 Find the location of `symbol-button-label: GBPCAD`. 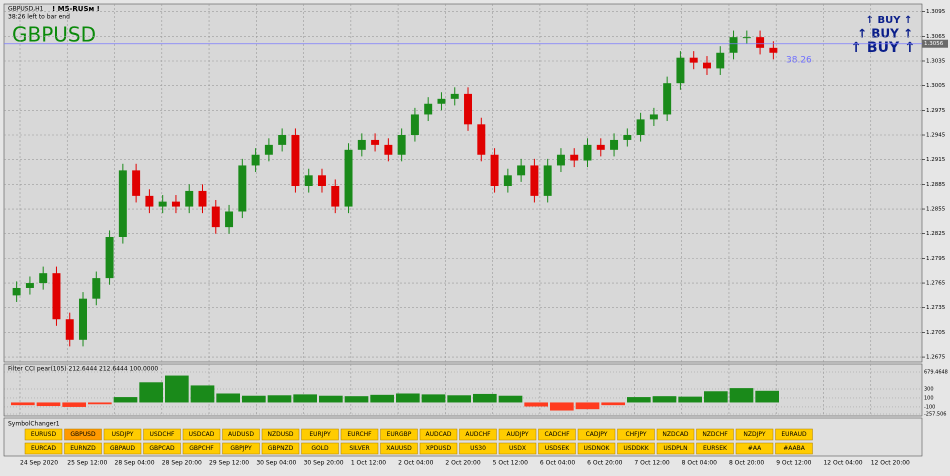

symbol-button-label: GBPCAD is located at coordinates (162, 448).